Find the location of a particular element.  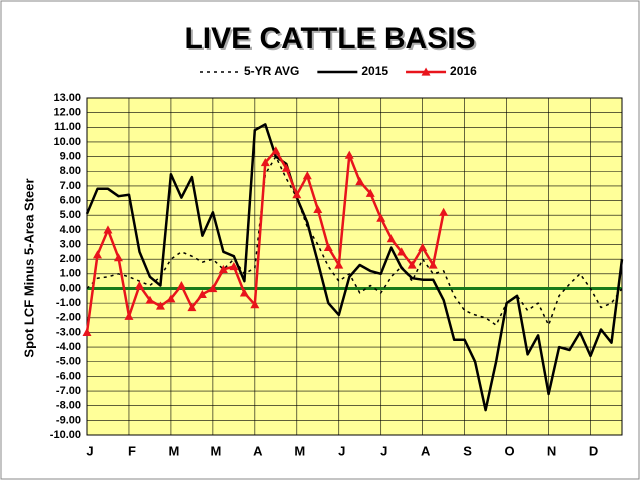

y-tick-label: 2.00 is located at coordinates (70, 259).